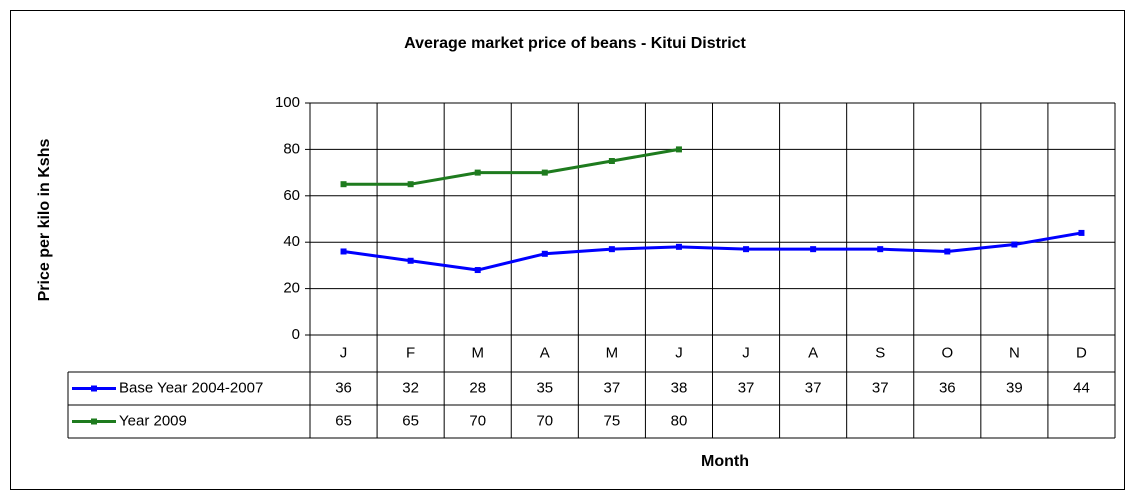 The height and width of the screenshot is (493, 1131). I want to click on x-tick-label: D, so click(1081, 352).